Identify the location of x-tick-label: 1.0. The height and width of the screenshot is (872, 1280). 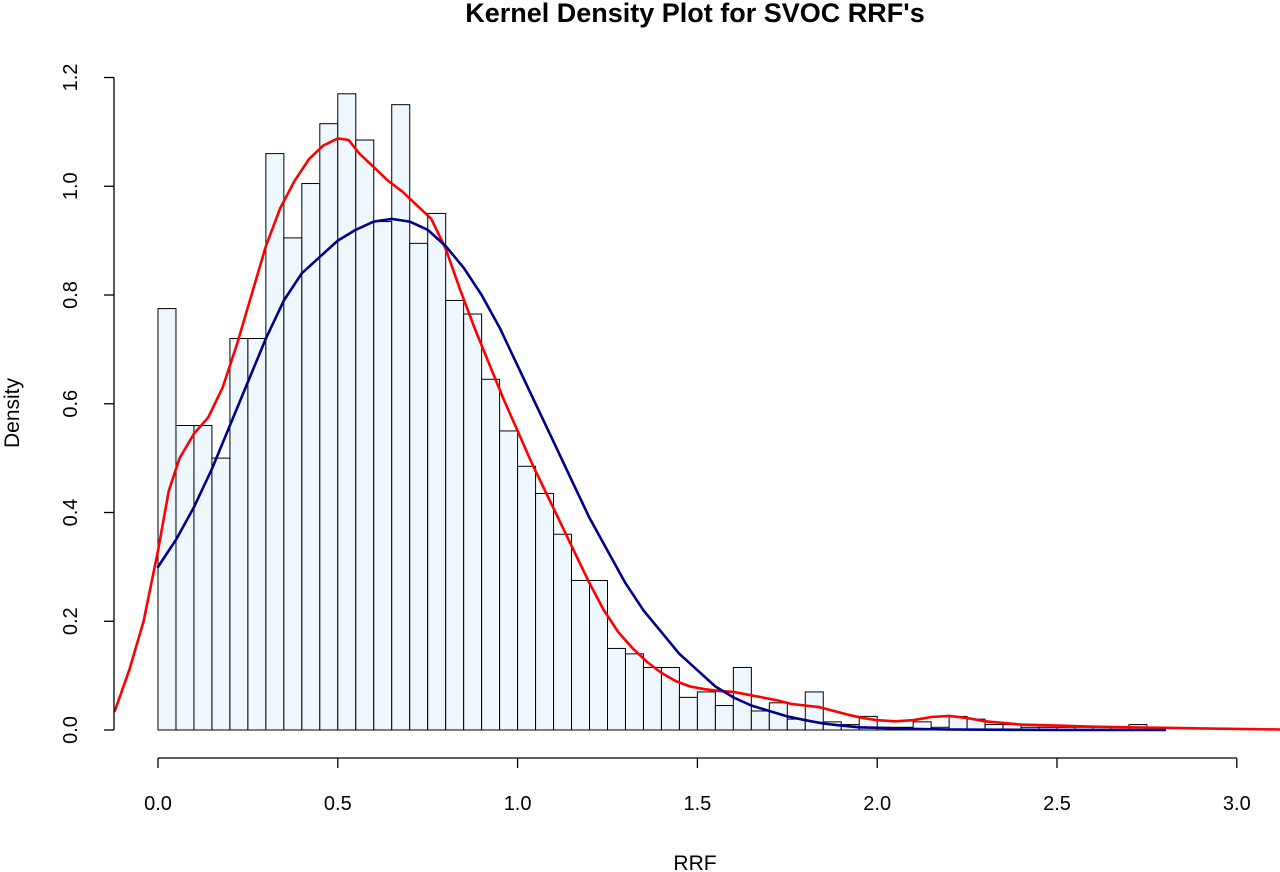
(518, 804).